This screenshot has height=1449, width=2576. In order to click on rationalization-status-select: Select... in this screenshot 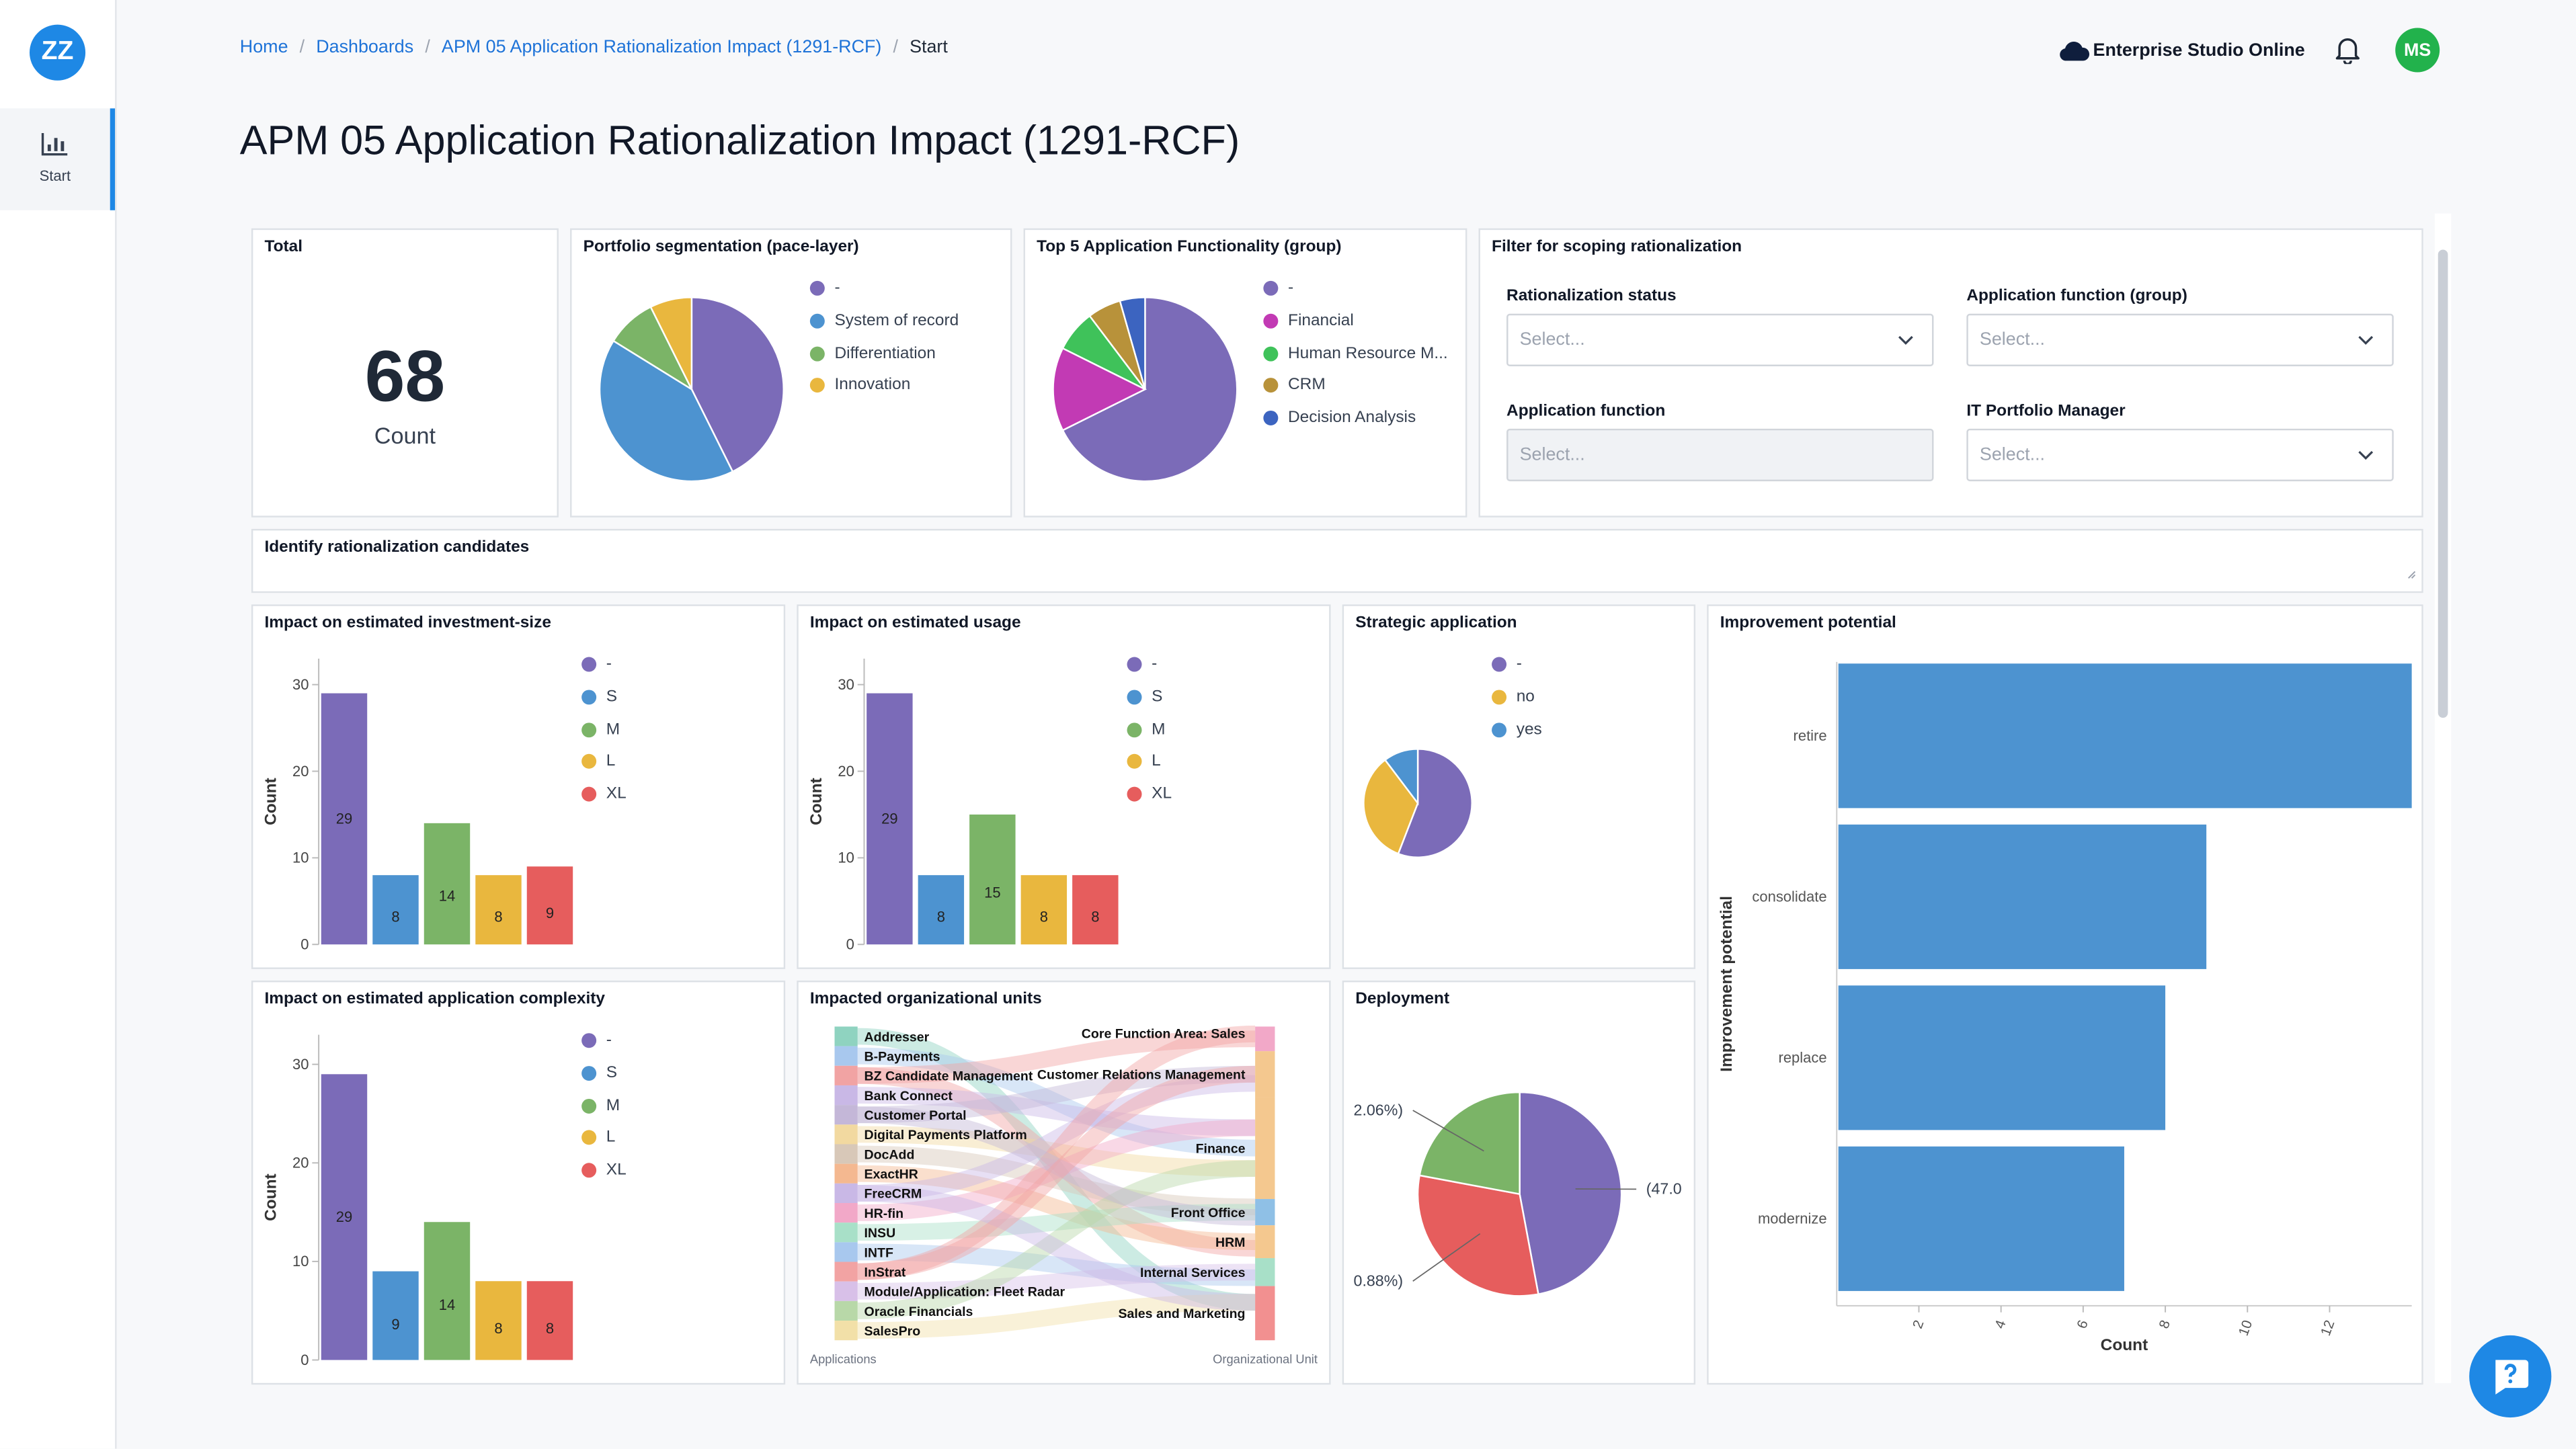, I will do `click(1720, 339)`.